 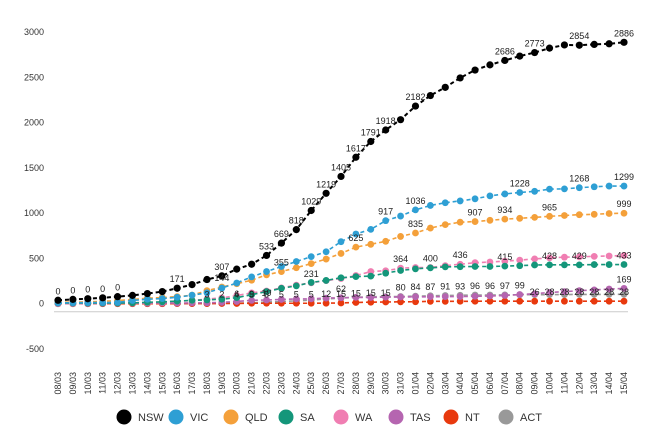 I want to click on legend-item-vic: VIC, so click(x=188, y=417).